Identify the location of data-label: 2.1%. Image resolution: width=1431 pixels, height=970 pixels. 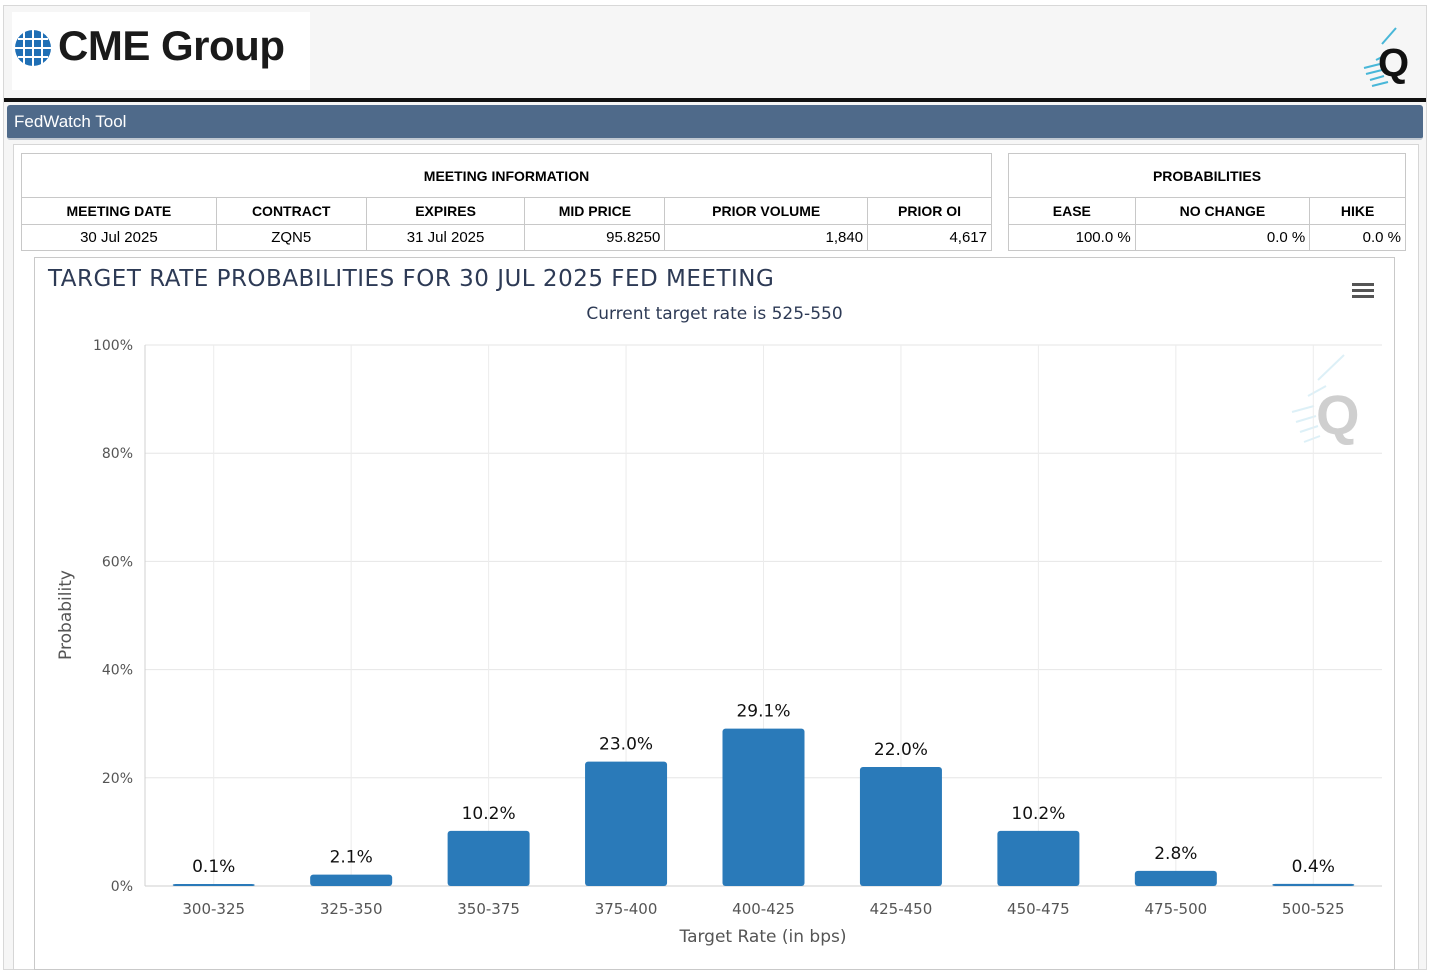
(351, 858).